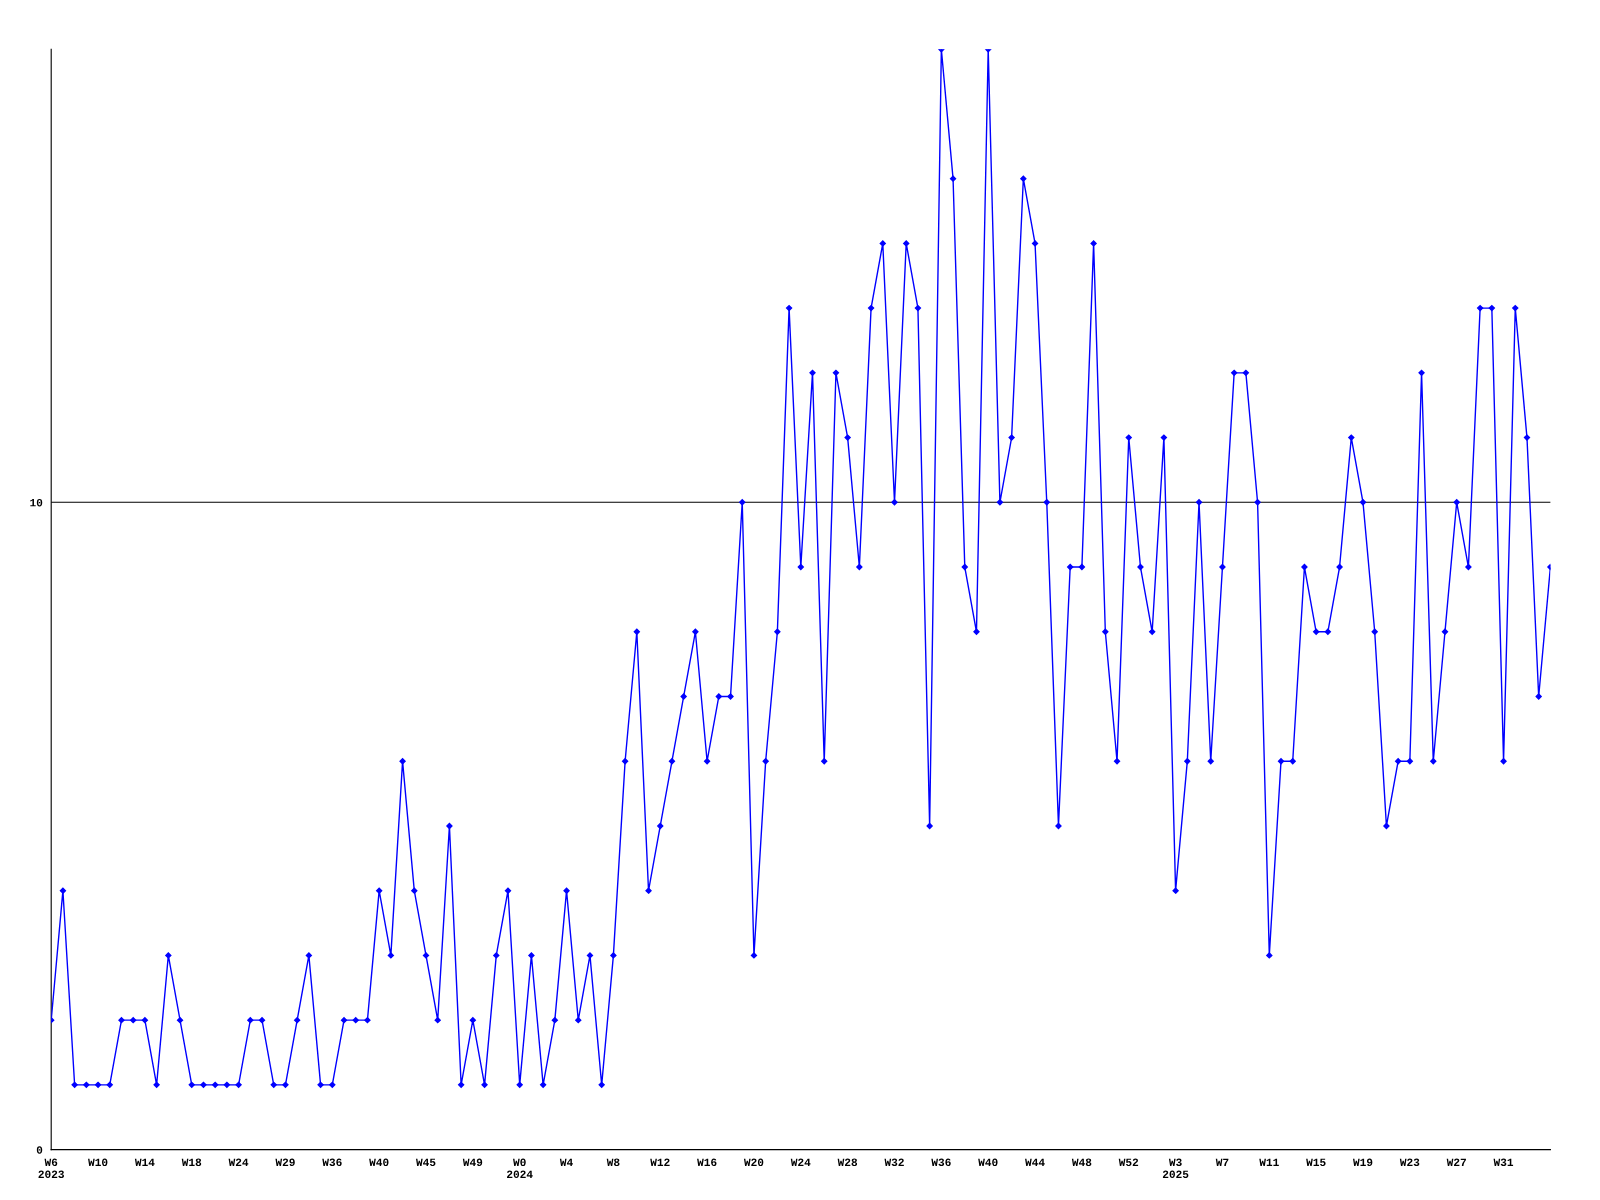  Describe the element at coordinates (1035, 1162) in the screenshot. I see `x-tick-label: W44` at that location.